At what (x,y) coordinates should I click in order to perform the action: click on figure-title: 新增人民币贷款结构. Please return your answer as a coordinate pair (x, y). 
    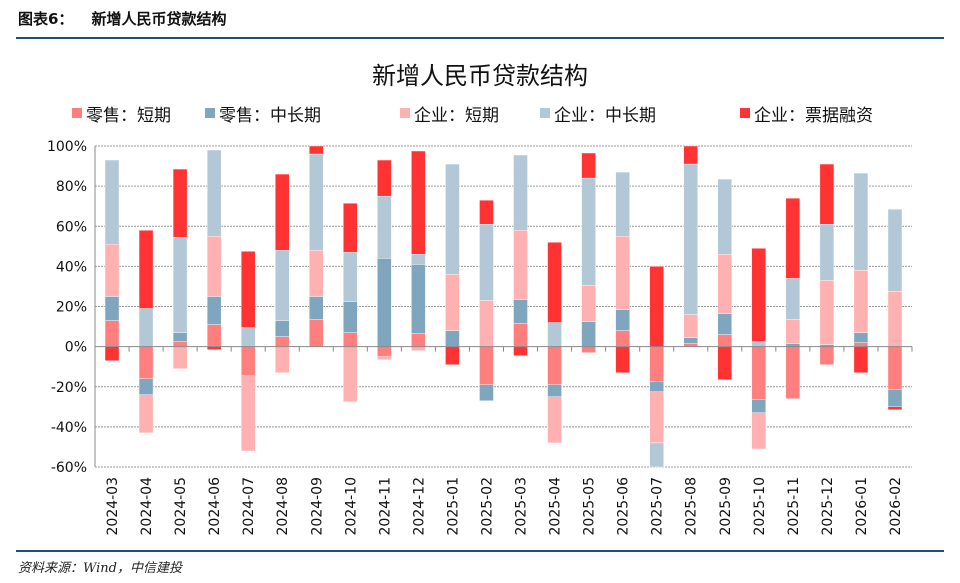
    Looking at the image, I should click on (159, 19).